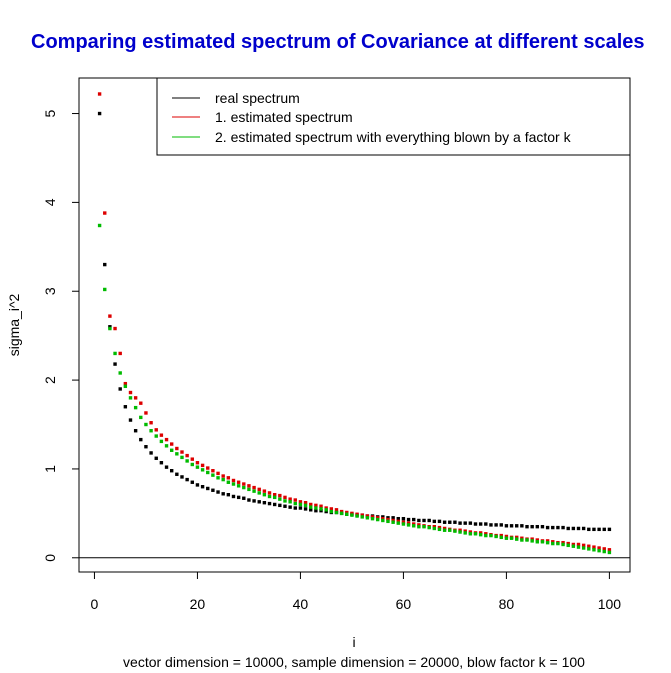  What do you see at coordinates (50, 113) in the screenshot?
I see `y-tick-label-5: 5` at bounding box center [50, 113].